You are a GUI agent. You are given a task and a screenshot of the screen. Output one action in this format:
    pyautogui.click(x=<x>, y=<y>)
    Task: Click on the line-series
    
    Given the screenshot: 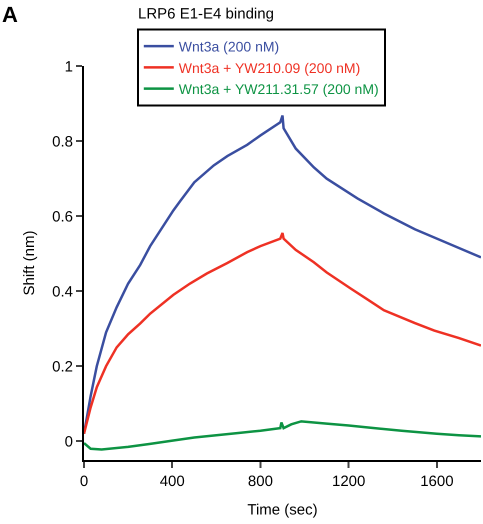 What is the action you would take?
    pyautogui.click(x=282, y=435)
    